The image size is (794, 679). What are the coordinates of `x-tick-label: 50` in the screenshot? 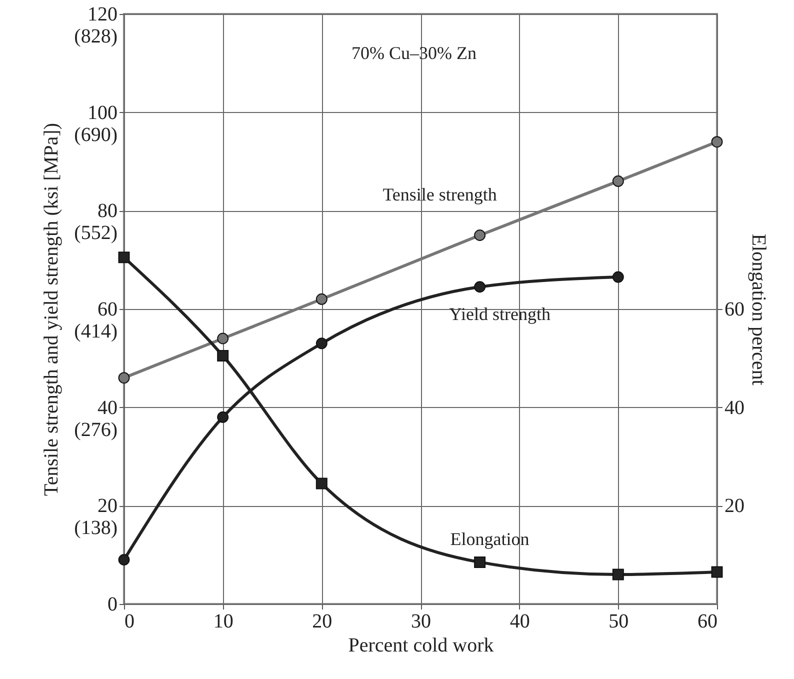 It's located at (618, 621).